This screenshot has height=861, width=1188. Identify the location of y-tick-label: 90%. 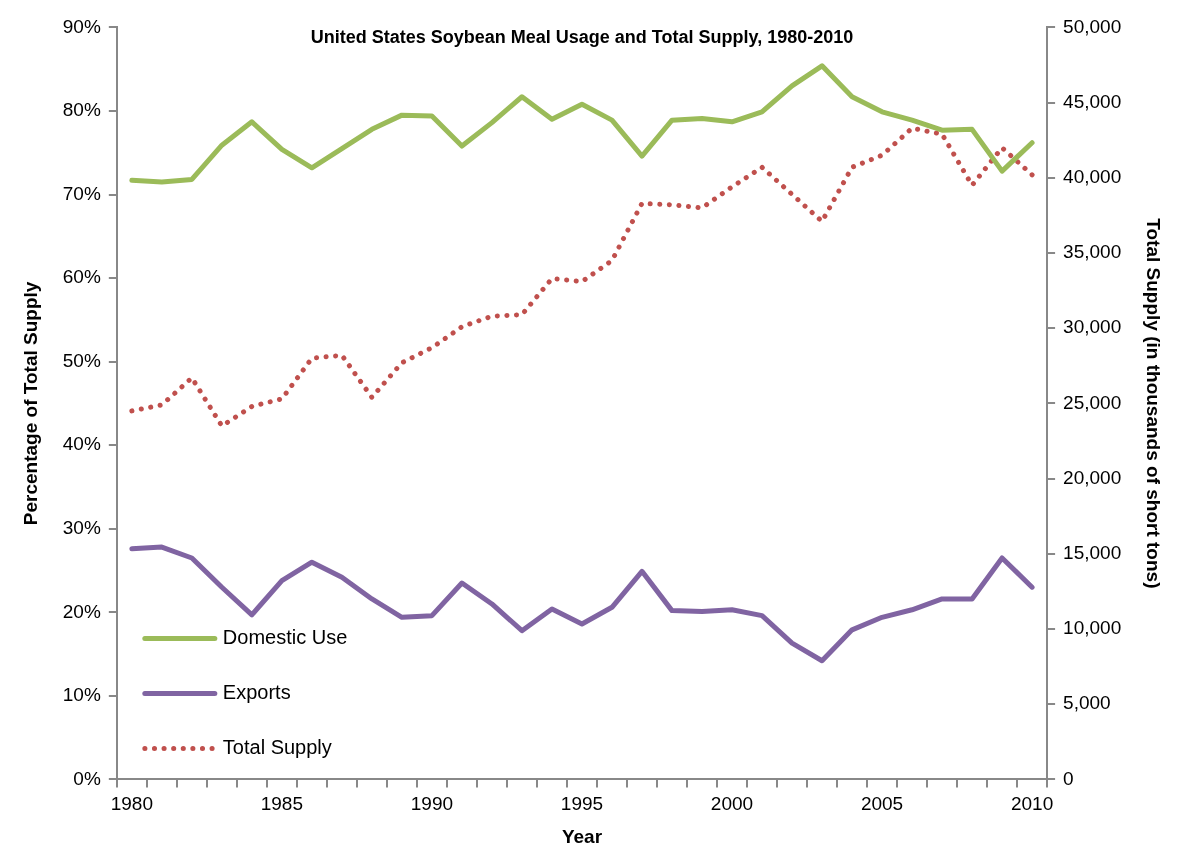
(81, 26).